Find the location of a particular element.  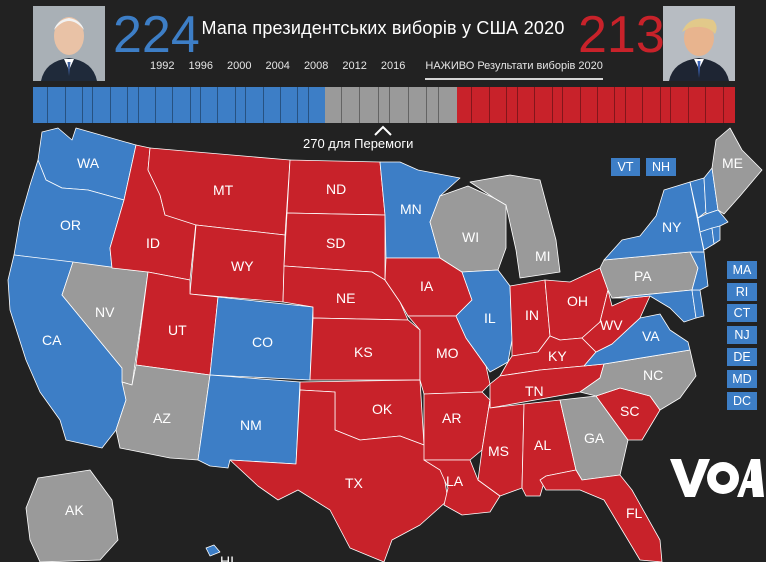

biden-photo-icon is located at coordinates (69, 43).